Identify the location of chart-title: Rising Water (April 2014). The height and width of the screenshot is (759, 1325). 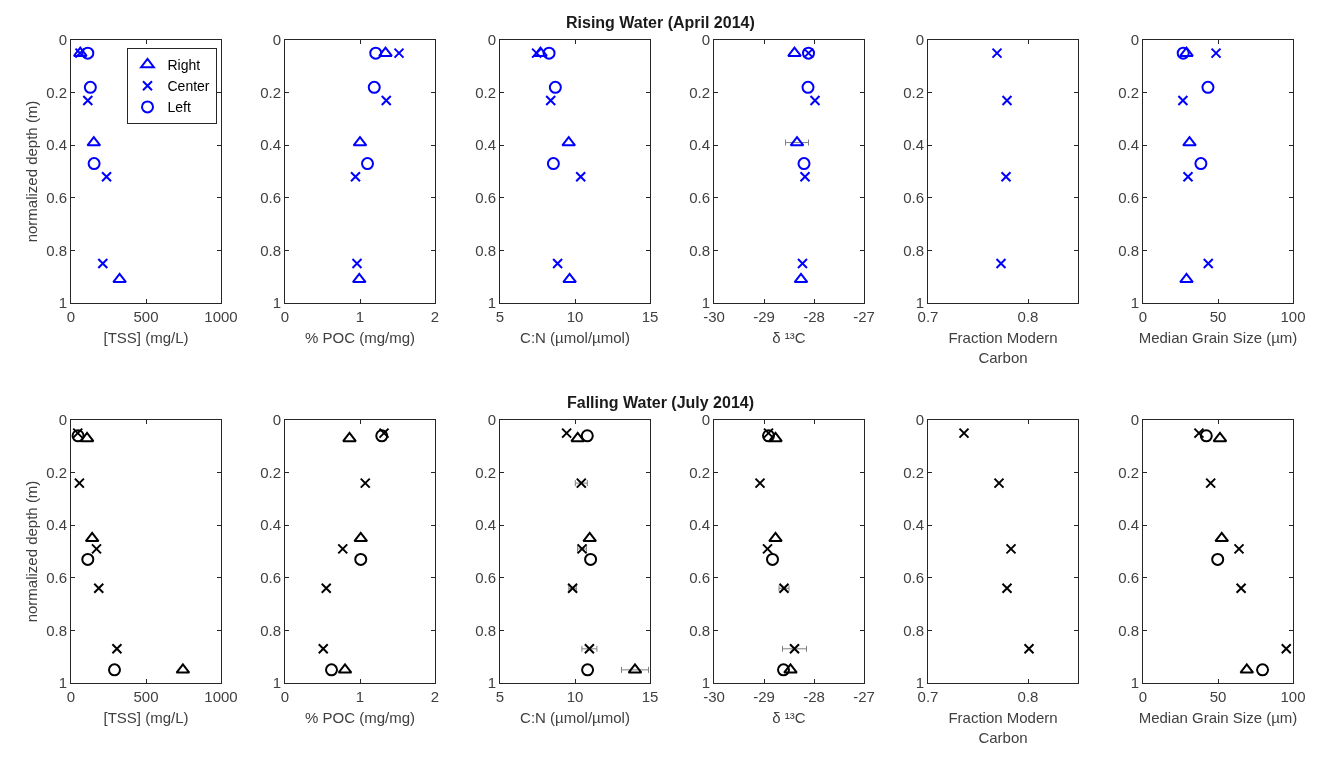
(660, 22).